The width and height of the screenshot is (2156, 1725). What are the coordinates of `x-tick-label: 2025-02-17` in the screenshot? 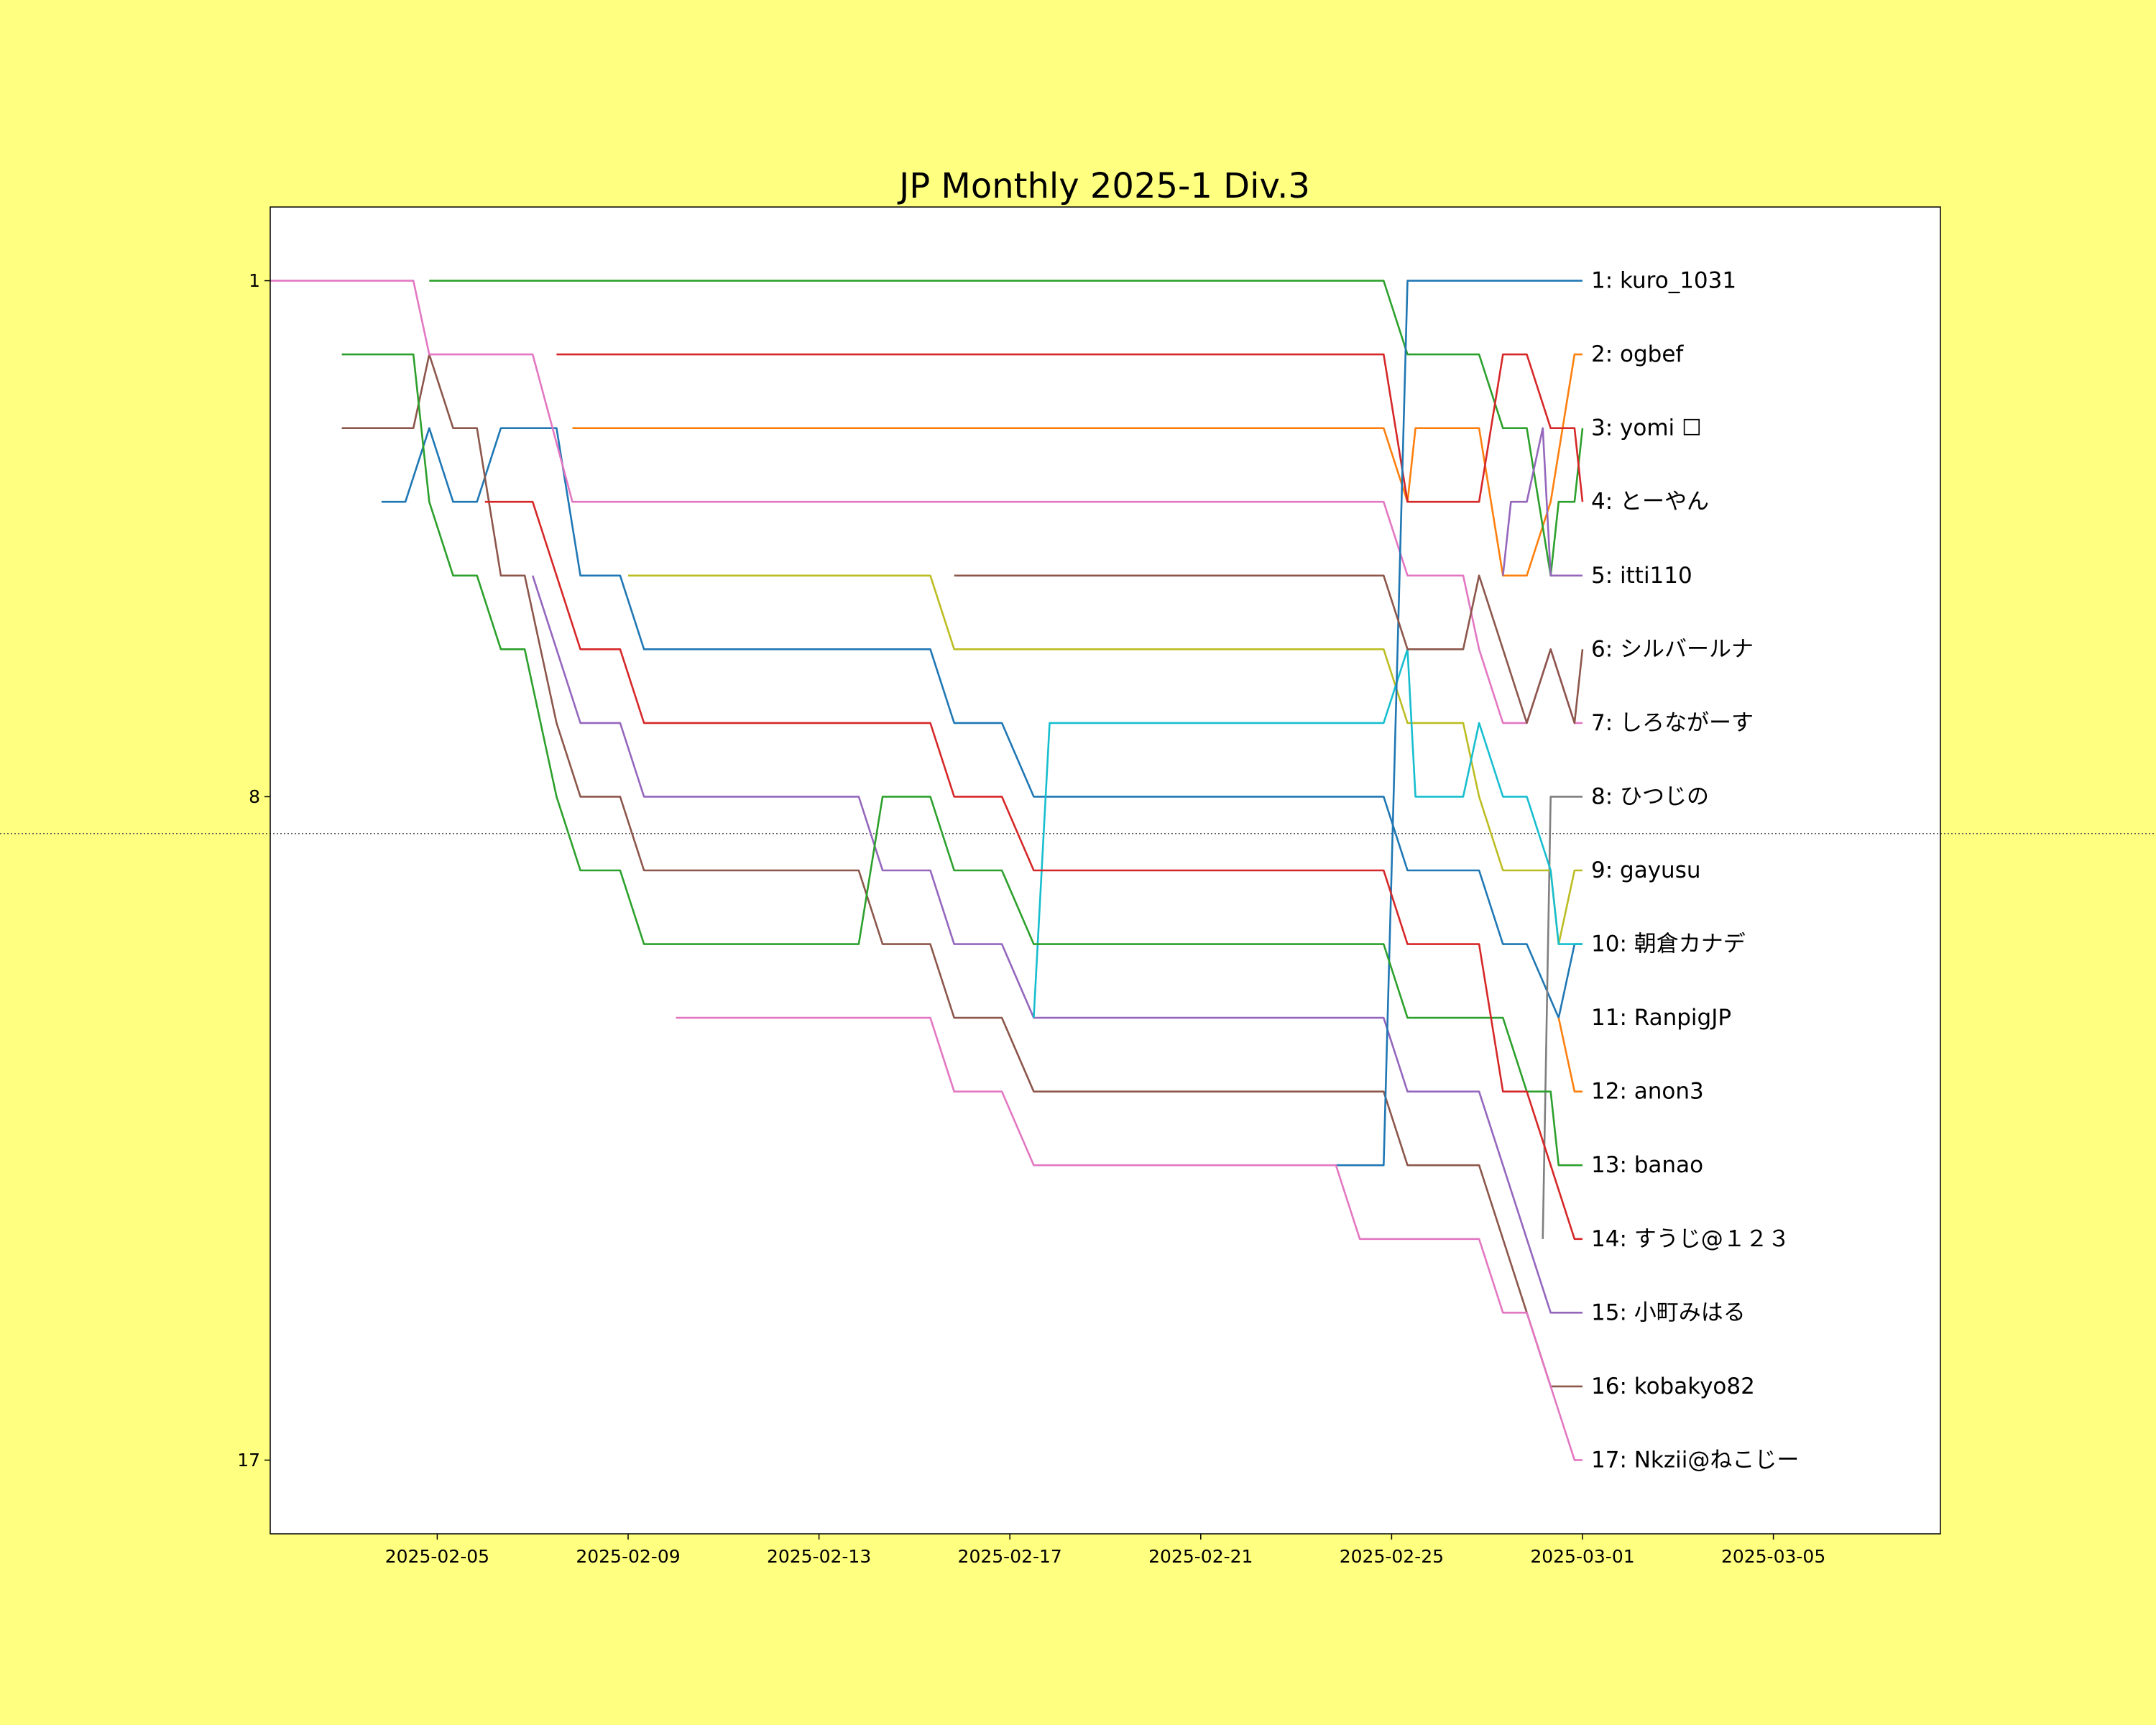 It's located at (1010, 1556).